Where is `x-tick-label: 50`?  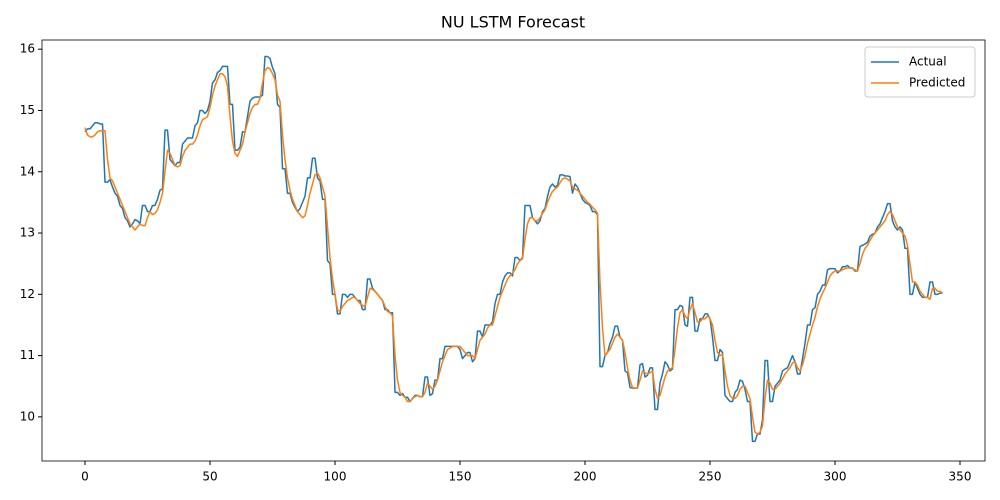 x-tick-label: 50 is located at coordinates (209, 477).